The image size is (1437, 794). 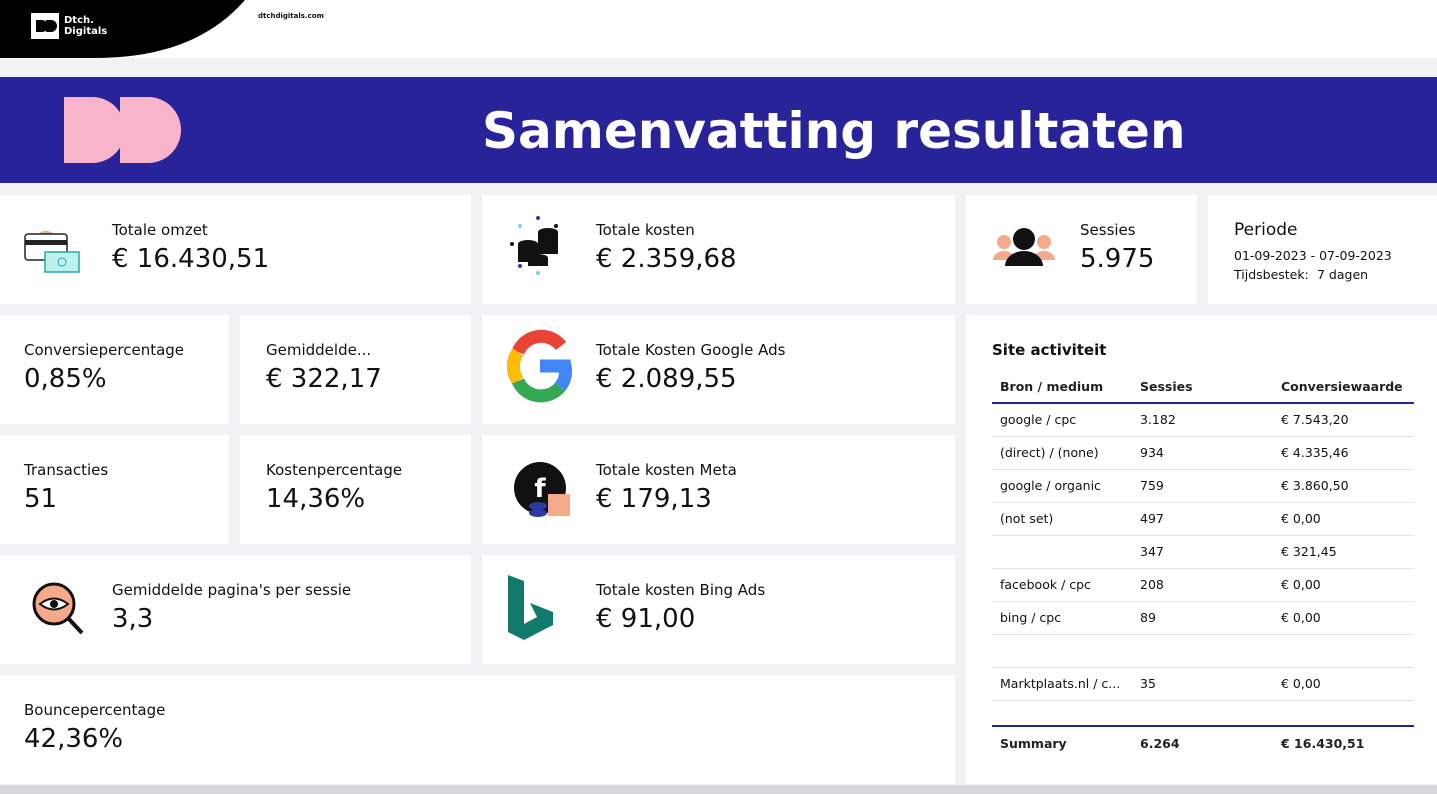 I want to click on kpi-value: € 91,00, so click(x=646, y=619).